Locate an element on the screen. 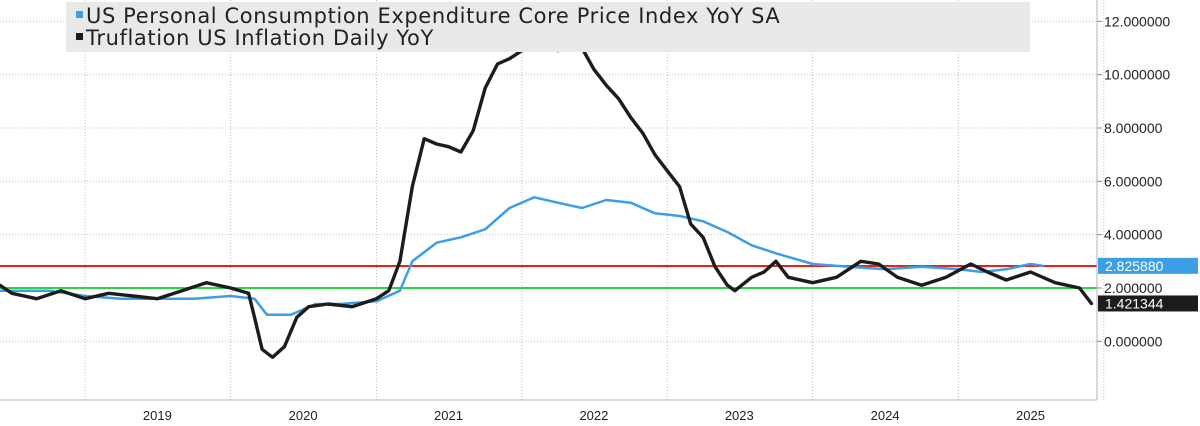 This screenshot has width=1200, height=426. x-axis: 2019 2020 2021 2022 2023 2024 2025 is located at coordinates (594, 415).